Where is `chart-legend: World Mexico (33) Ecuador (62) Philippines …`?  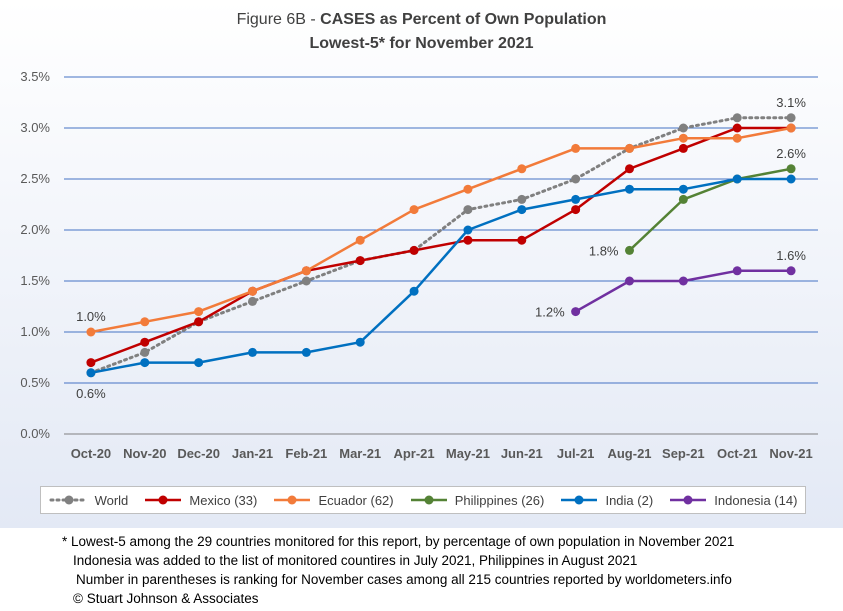 chart-legend: World Mexico (33) Ecuador (62) Philippines … is located at coordinates (423, 500).